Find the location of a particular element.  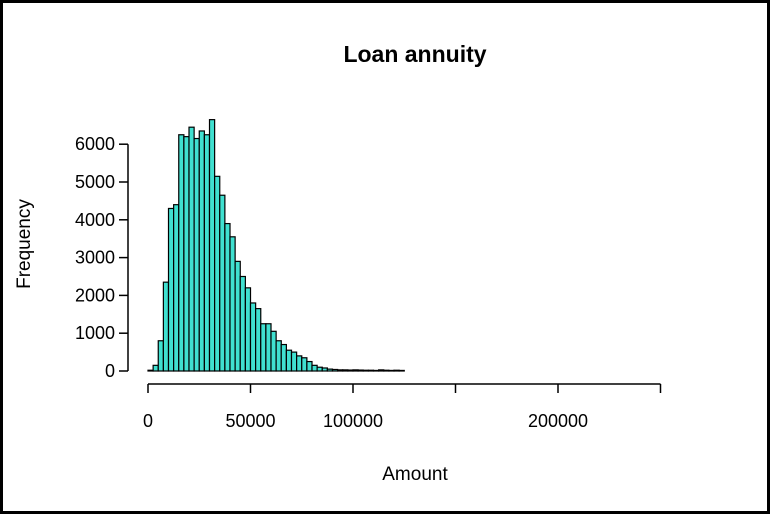

x-tick-label: 0 is located at coordinates (148, 421).